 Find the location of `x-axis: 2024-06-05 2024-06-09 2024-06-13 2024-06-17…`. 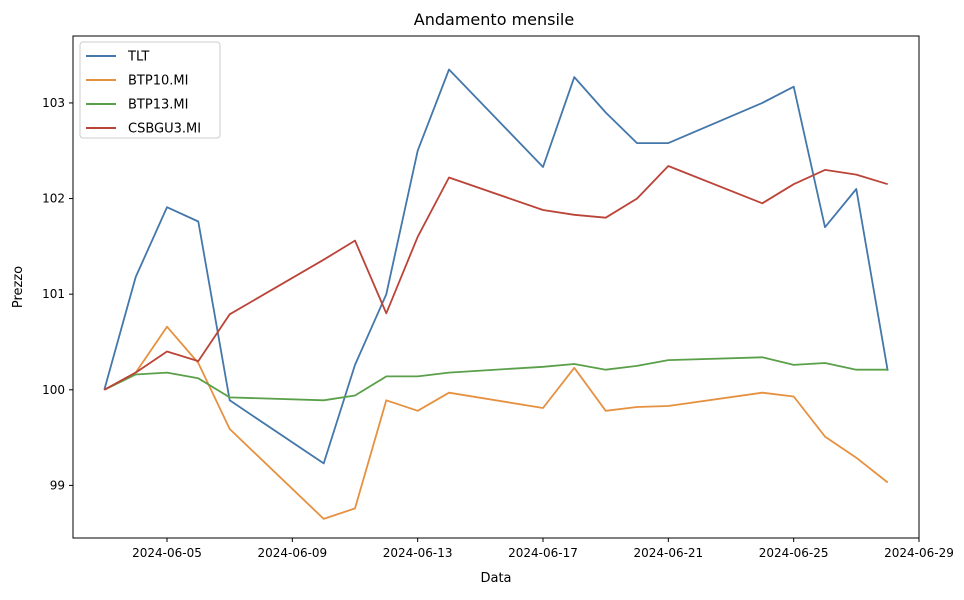

x-axis: 2024-06-05 2024-06-09 2024-06-13 2024-06-17… is located at coordinates (543, 549).